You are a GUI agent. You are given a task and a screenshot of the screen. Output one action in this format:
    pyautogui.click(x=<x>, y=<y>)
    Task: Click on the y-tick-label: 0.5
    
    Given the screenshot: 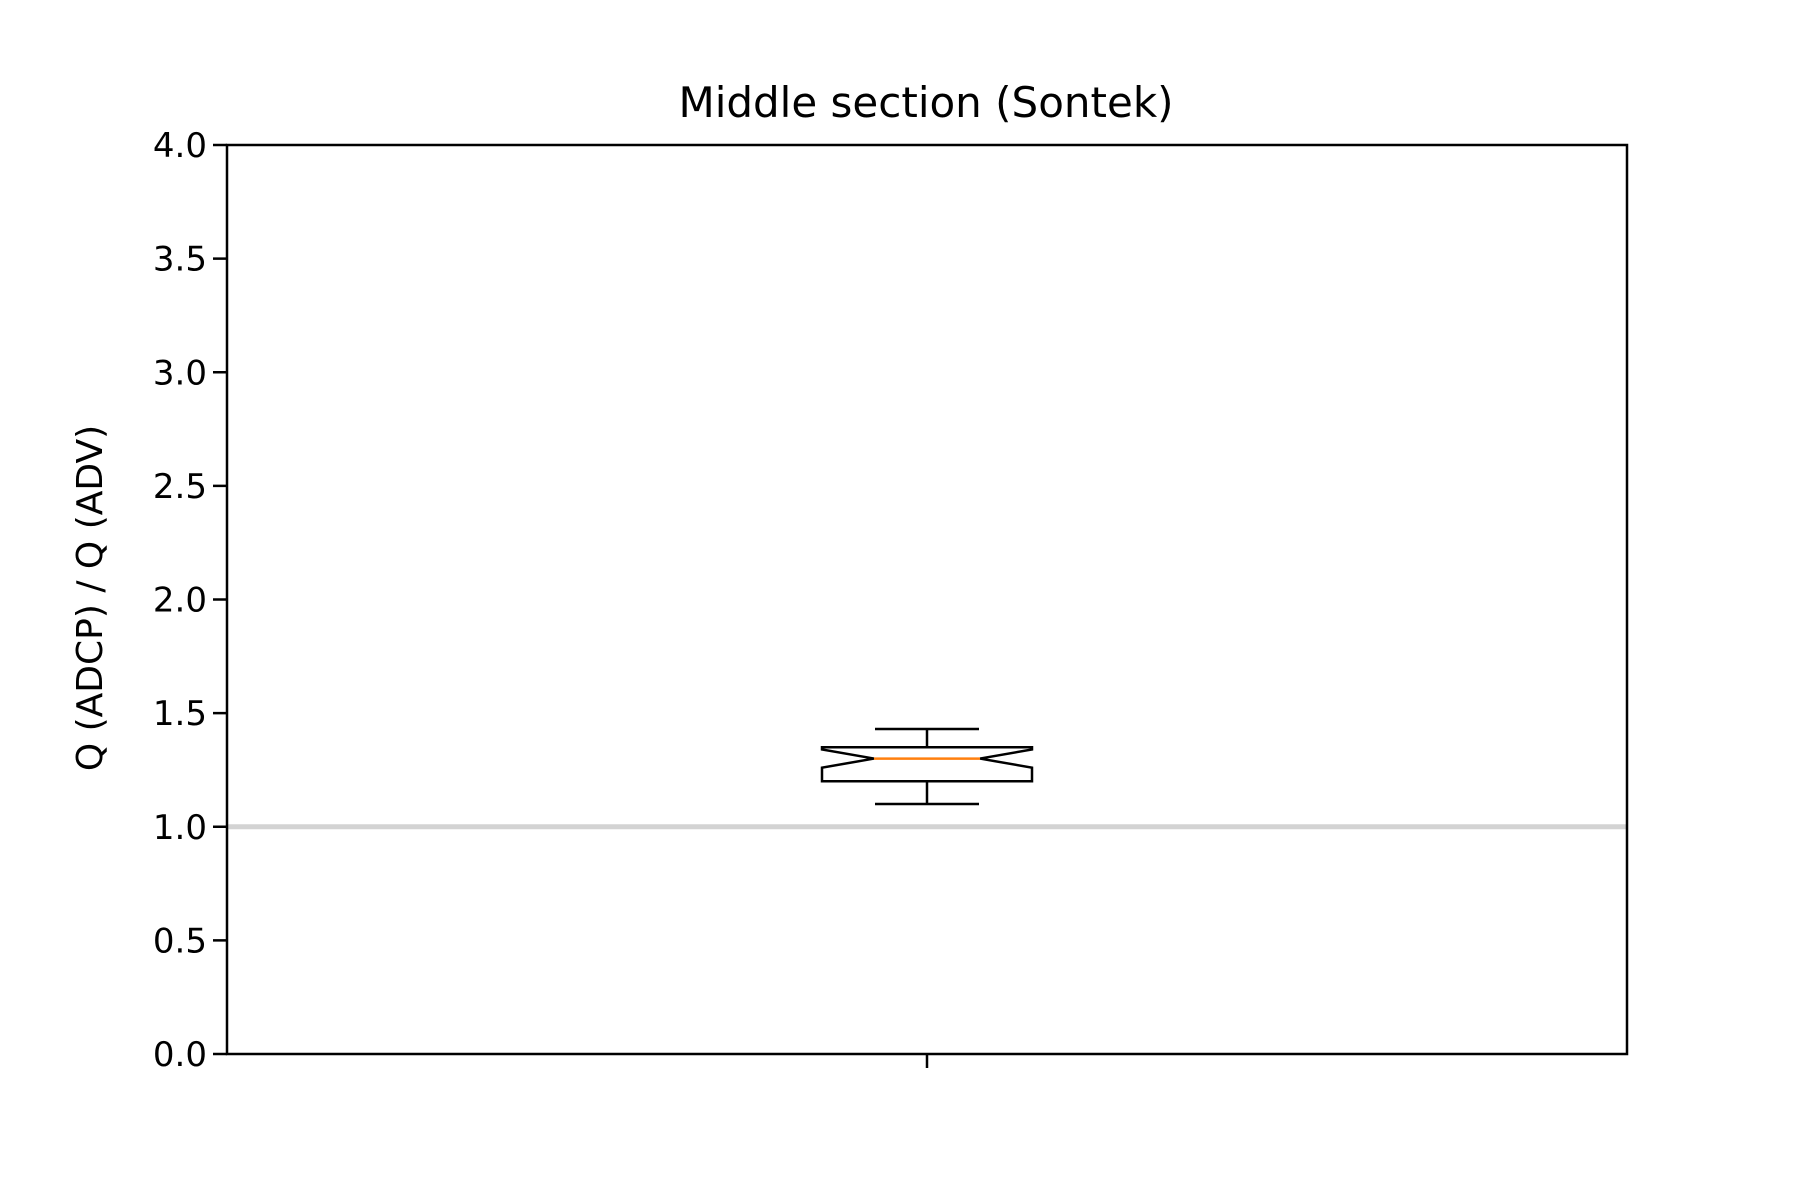 What is the action you would take?
    pyautogui.click(x=180, y=941)
    